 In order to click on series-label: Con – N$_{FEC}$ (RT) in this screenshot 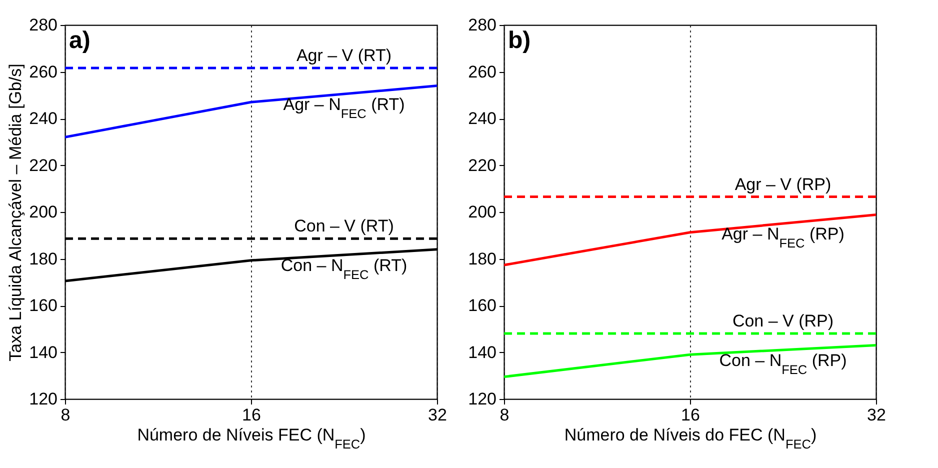, I will do `click(344, 269)`.